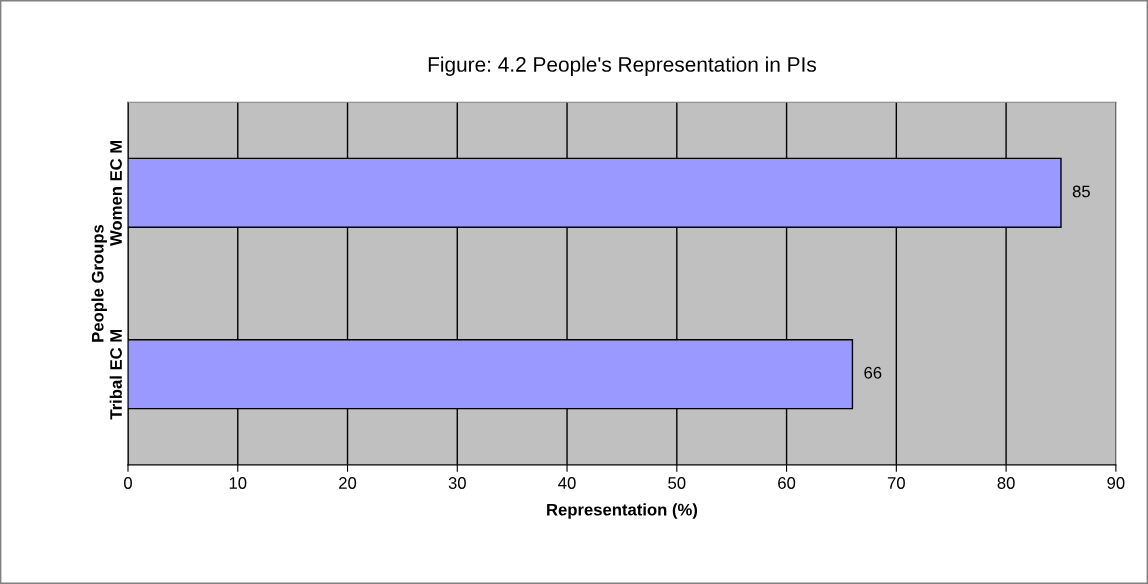  Describe the element at coordinates (1006, 483) in the screenshot. I see `x-tick-label: 80` at that location.